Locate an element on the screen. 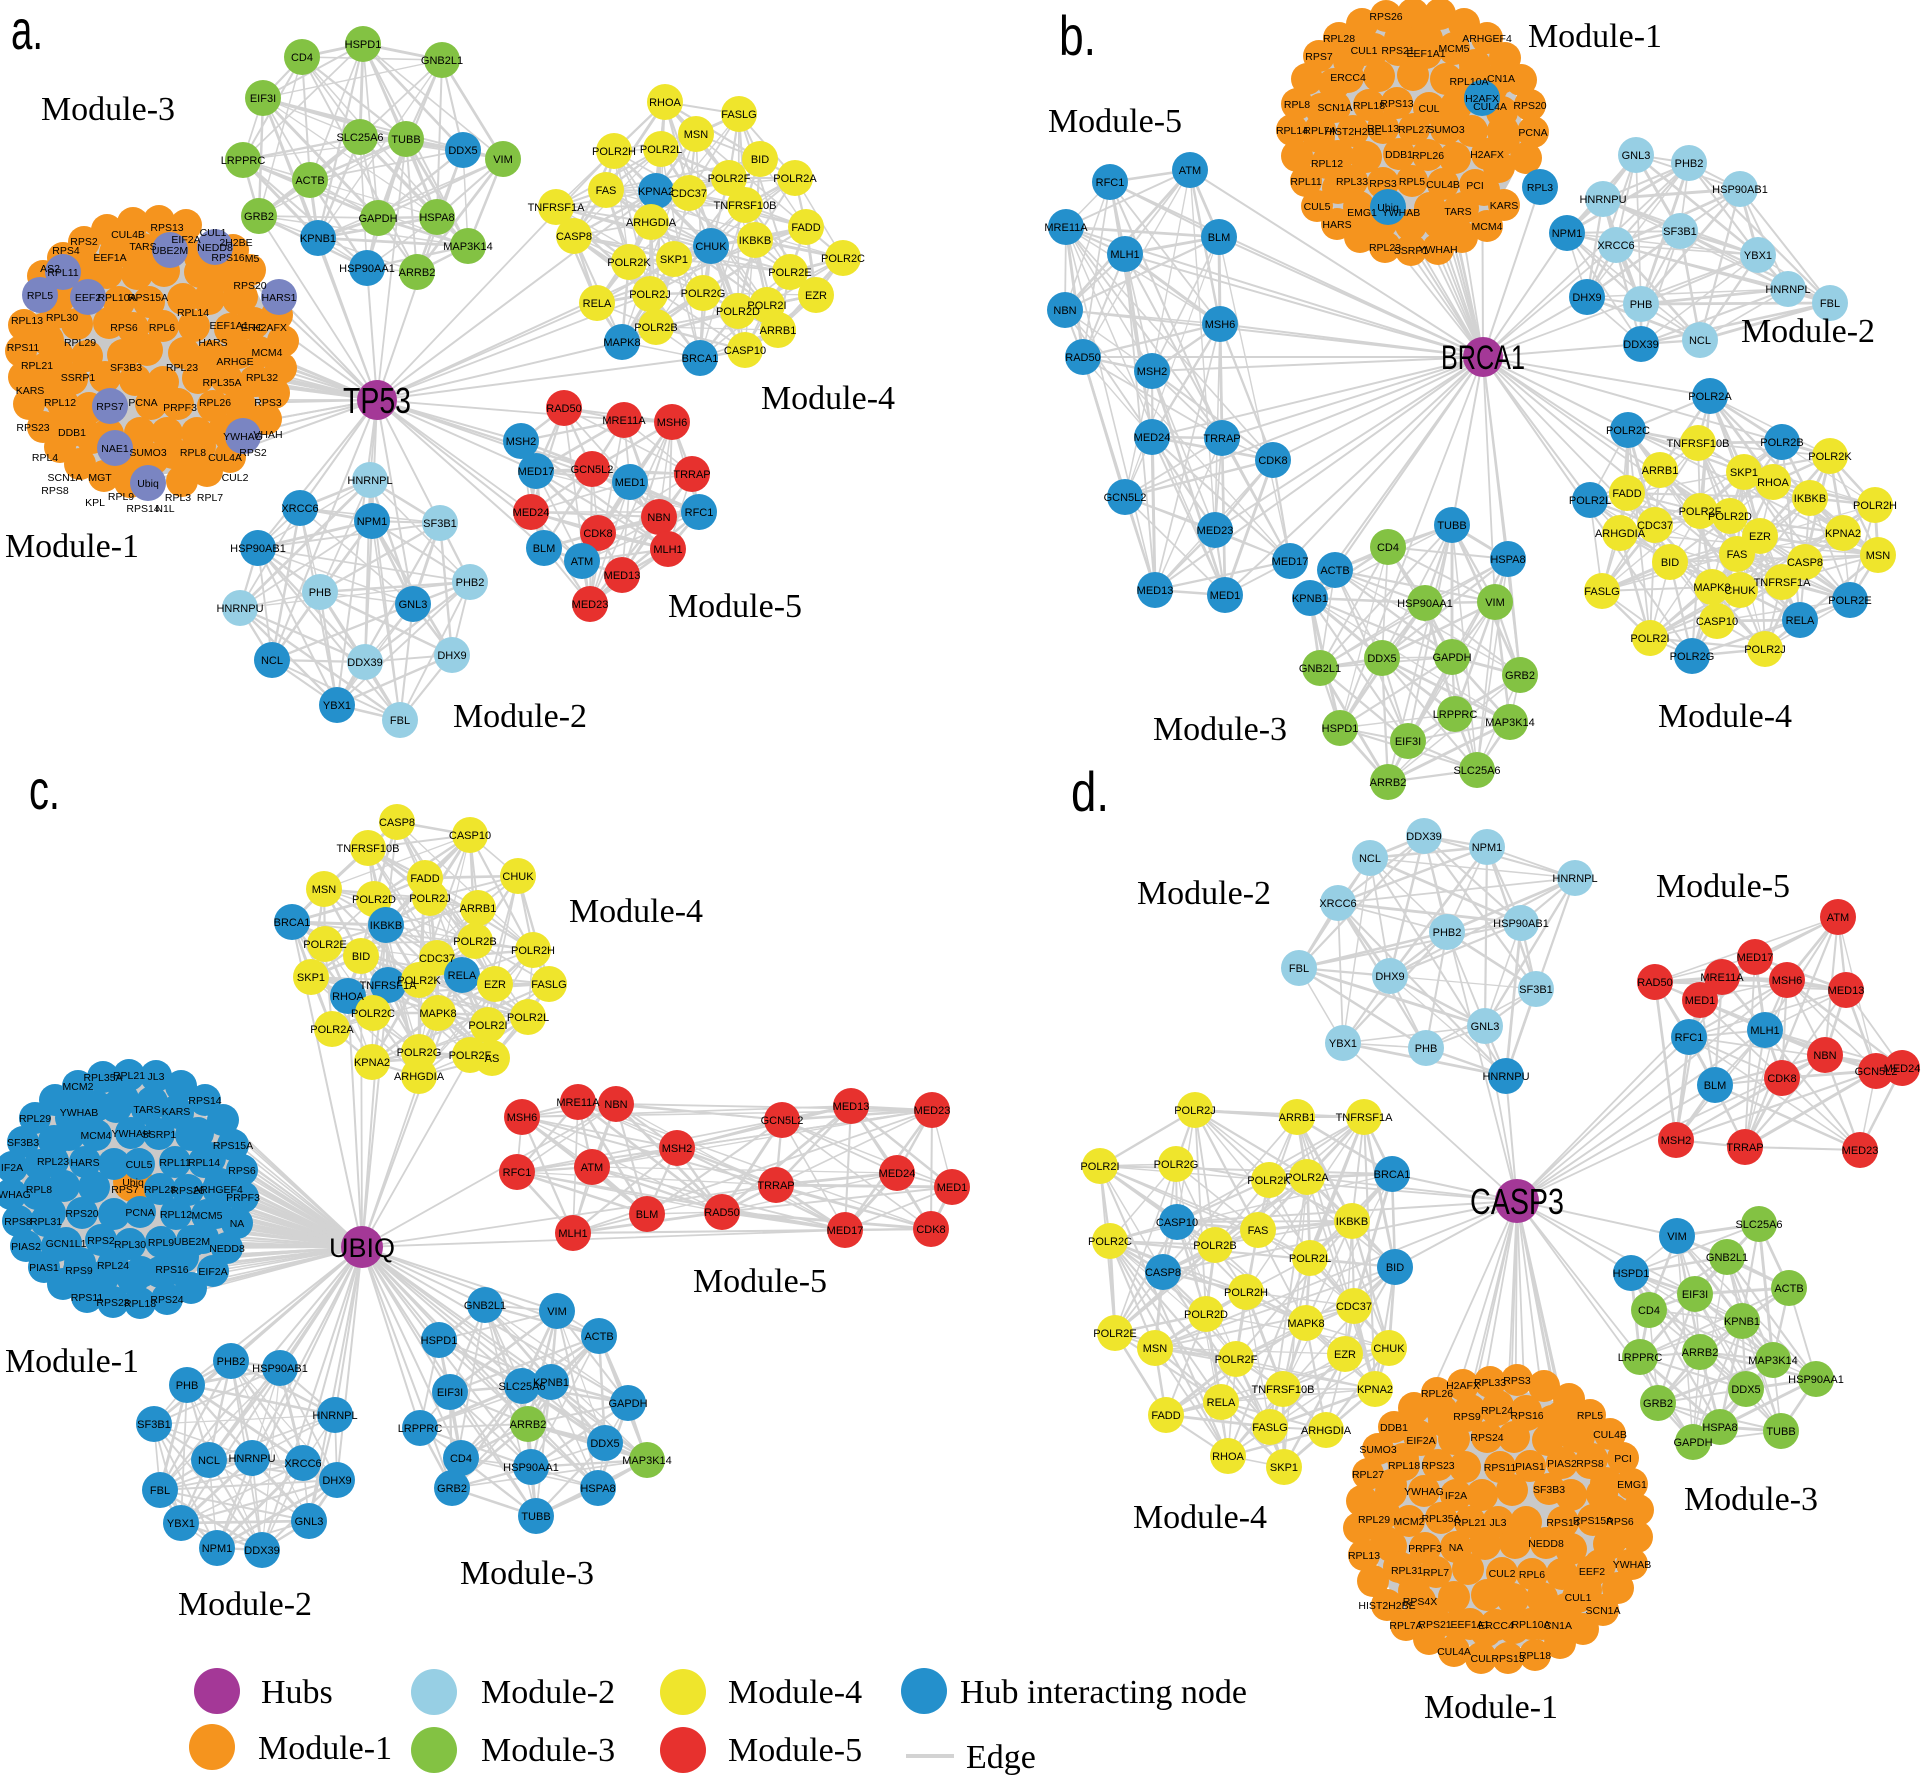  svg-text: EZR is located at coordinates (816, 296).